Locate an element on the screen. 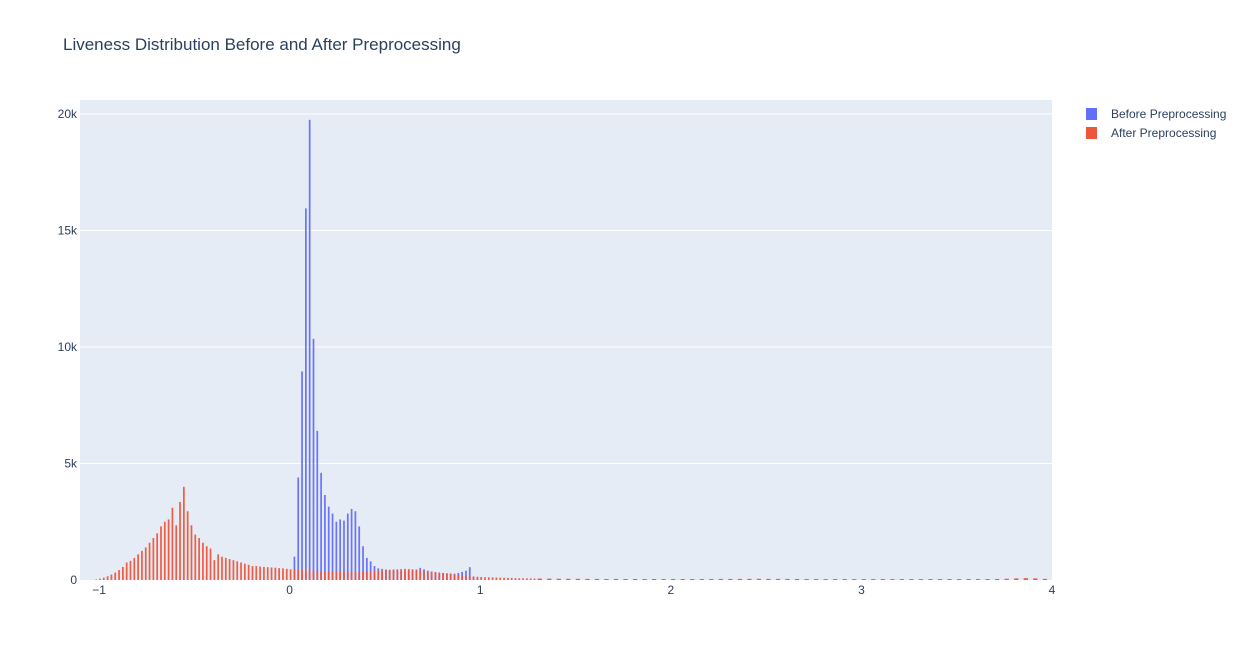 The height and width of the screenshot is (660, 1256). x-tick-label: 1 is located at coordinates (480, 590).